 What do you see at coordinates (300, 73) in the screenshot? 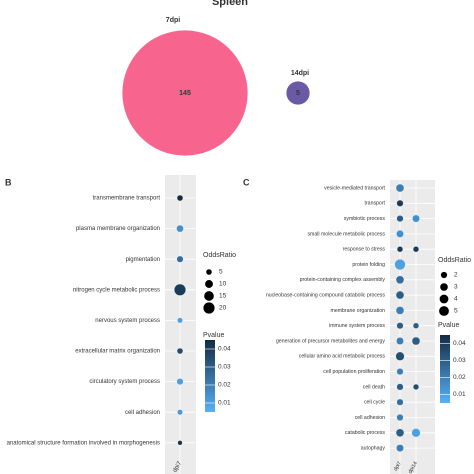
I see `set-label: 14dpi` at bounding box center [300, 73].